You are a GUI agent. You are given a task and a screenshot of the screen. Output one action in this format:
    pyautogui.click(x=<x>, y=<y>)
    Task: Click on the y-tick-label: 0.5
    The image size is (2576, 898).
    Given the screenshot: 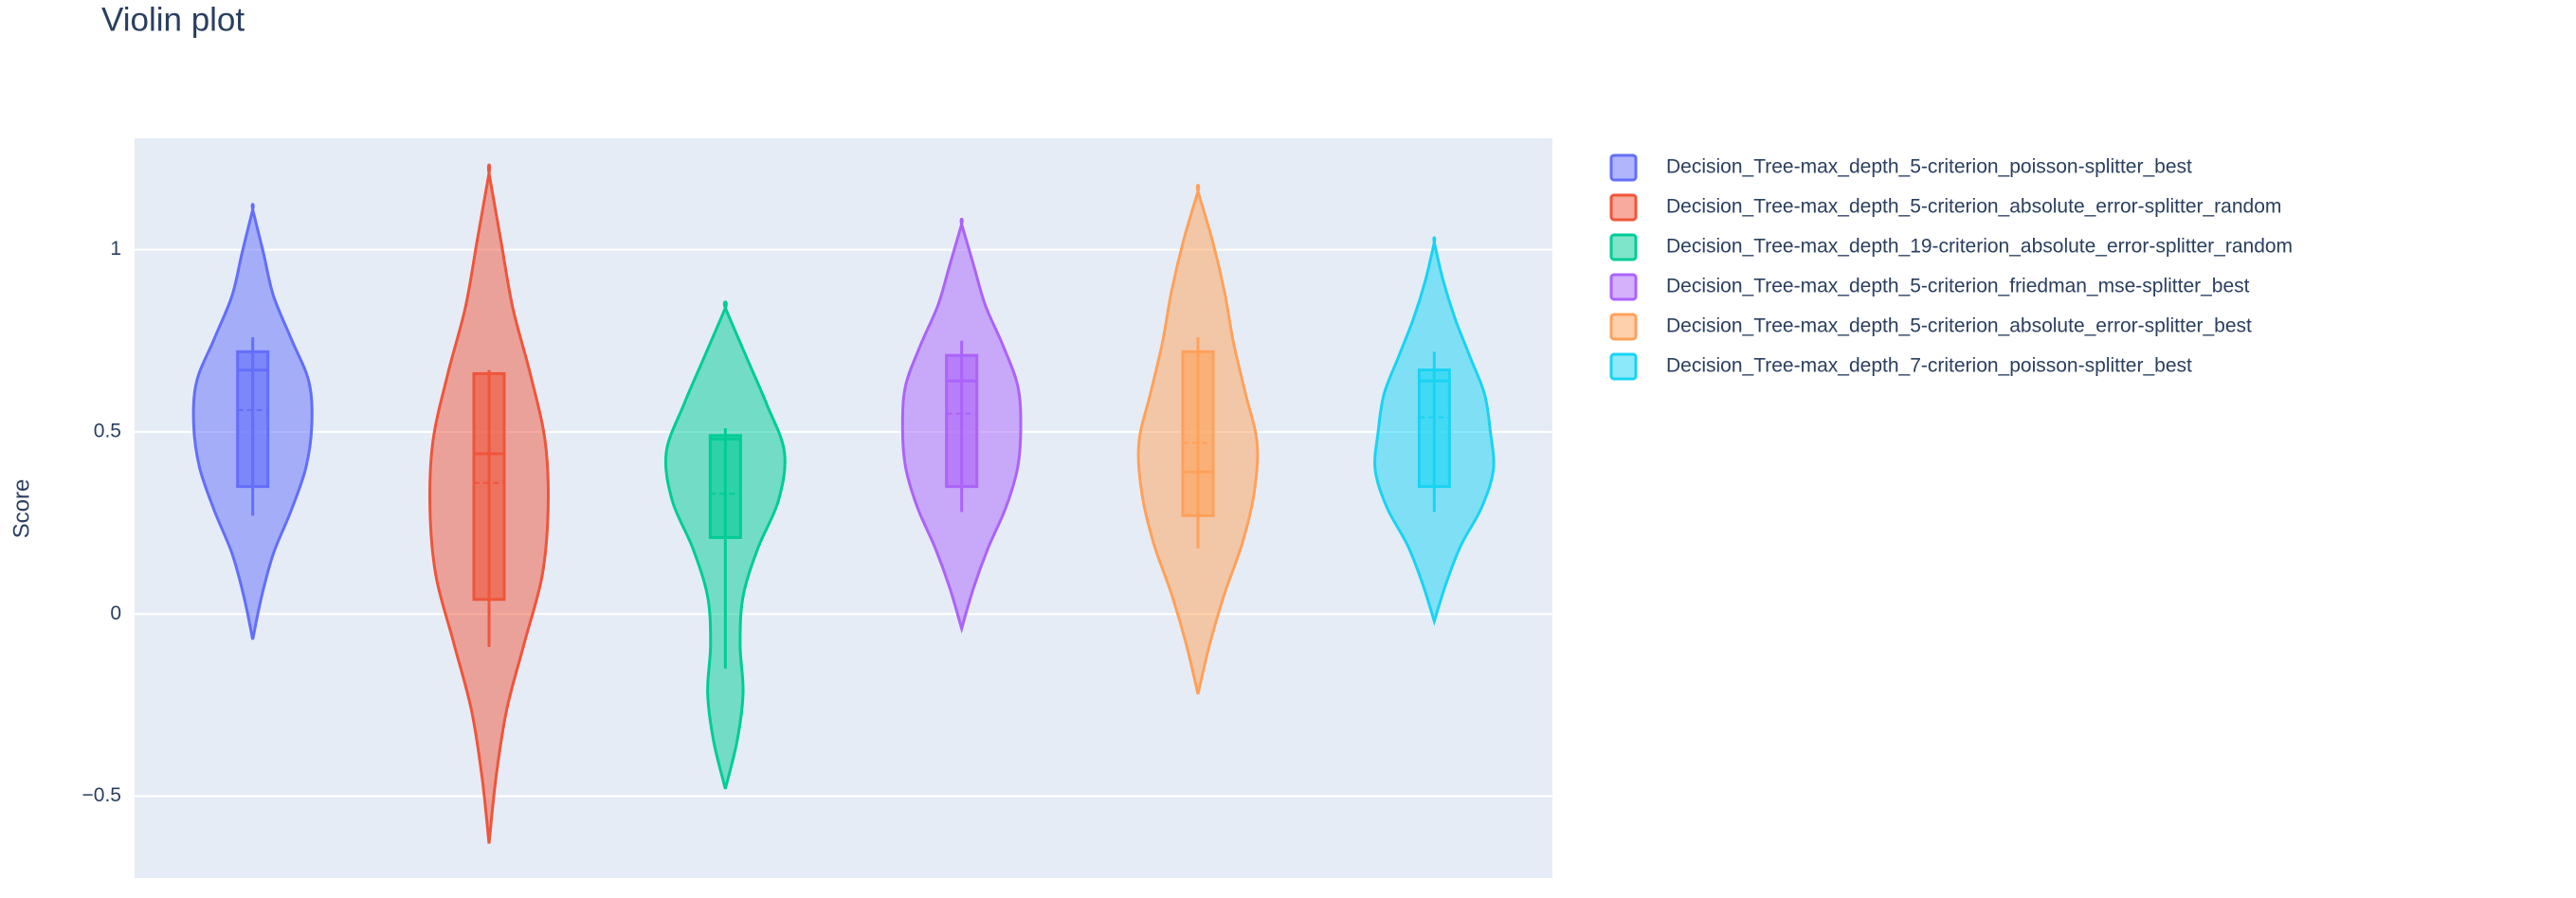 What is the action you would take?
    pyautogui.click(x=107, y=430)
    